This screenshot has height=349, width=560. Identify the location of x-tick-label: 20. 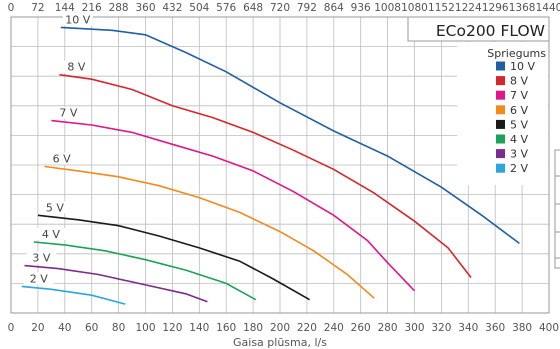
(37, 328).